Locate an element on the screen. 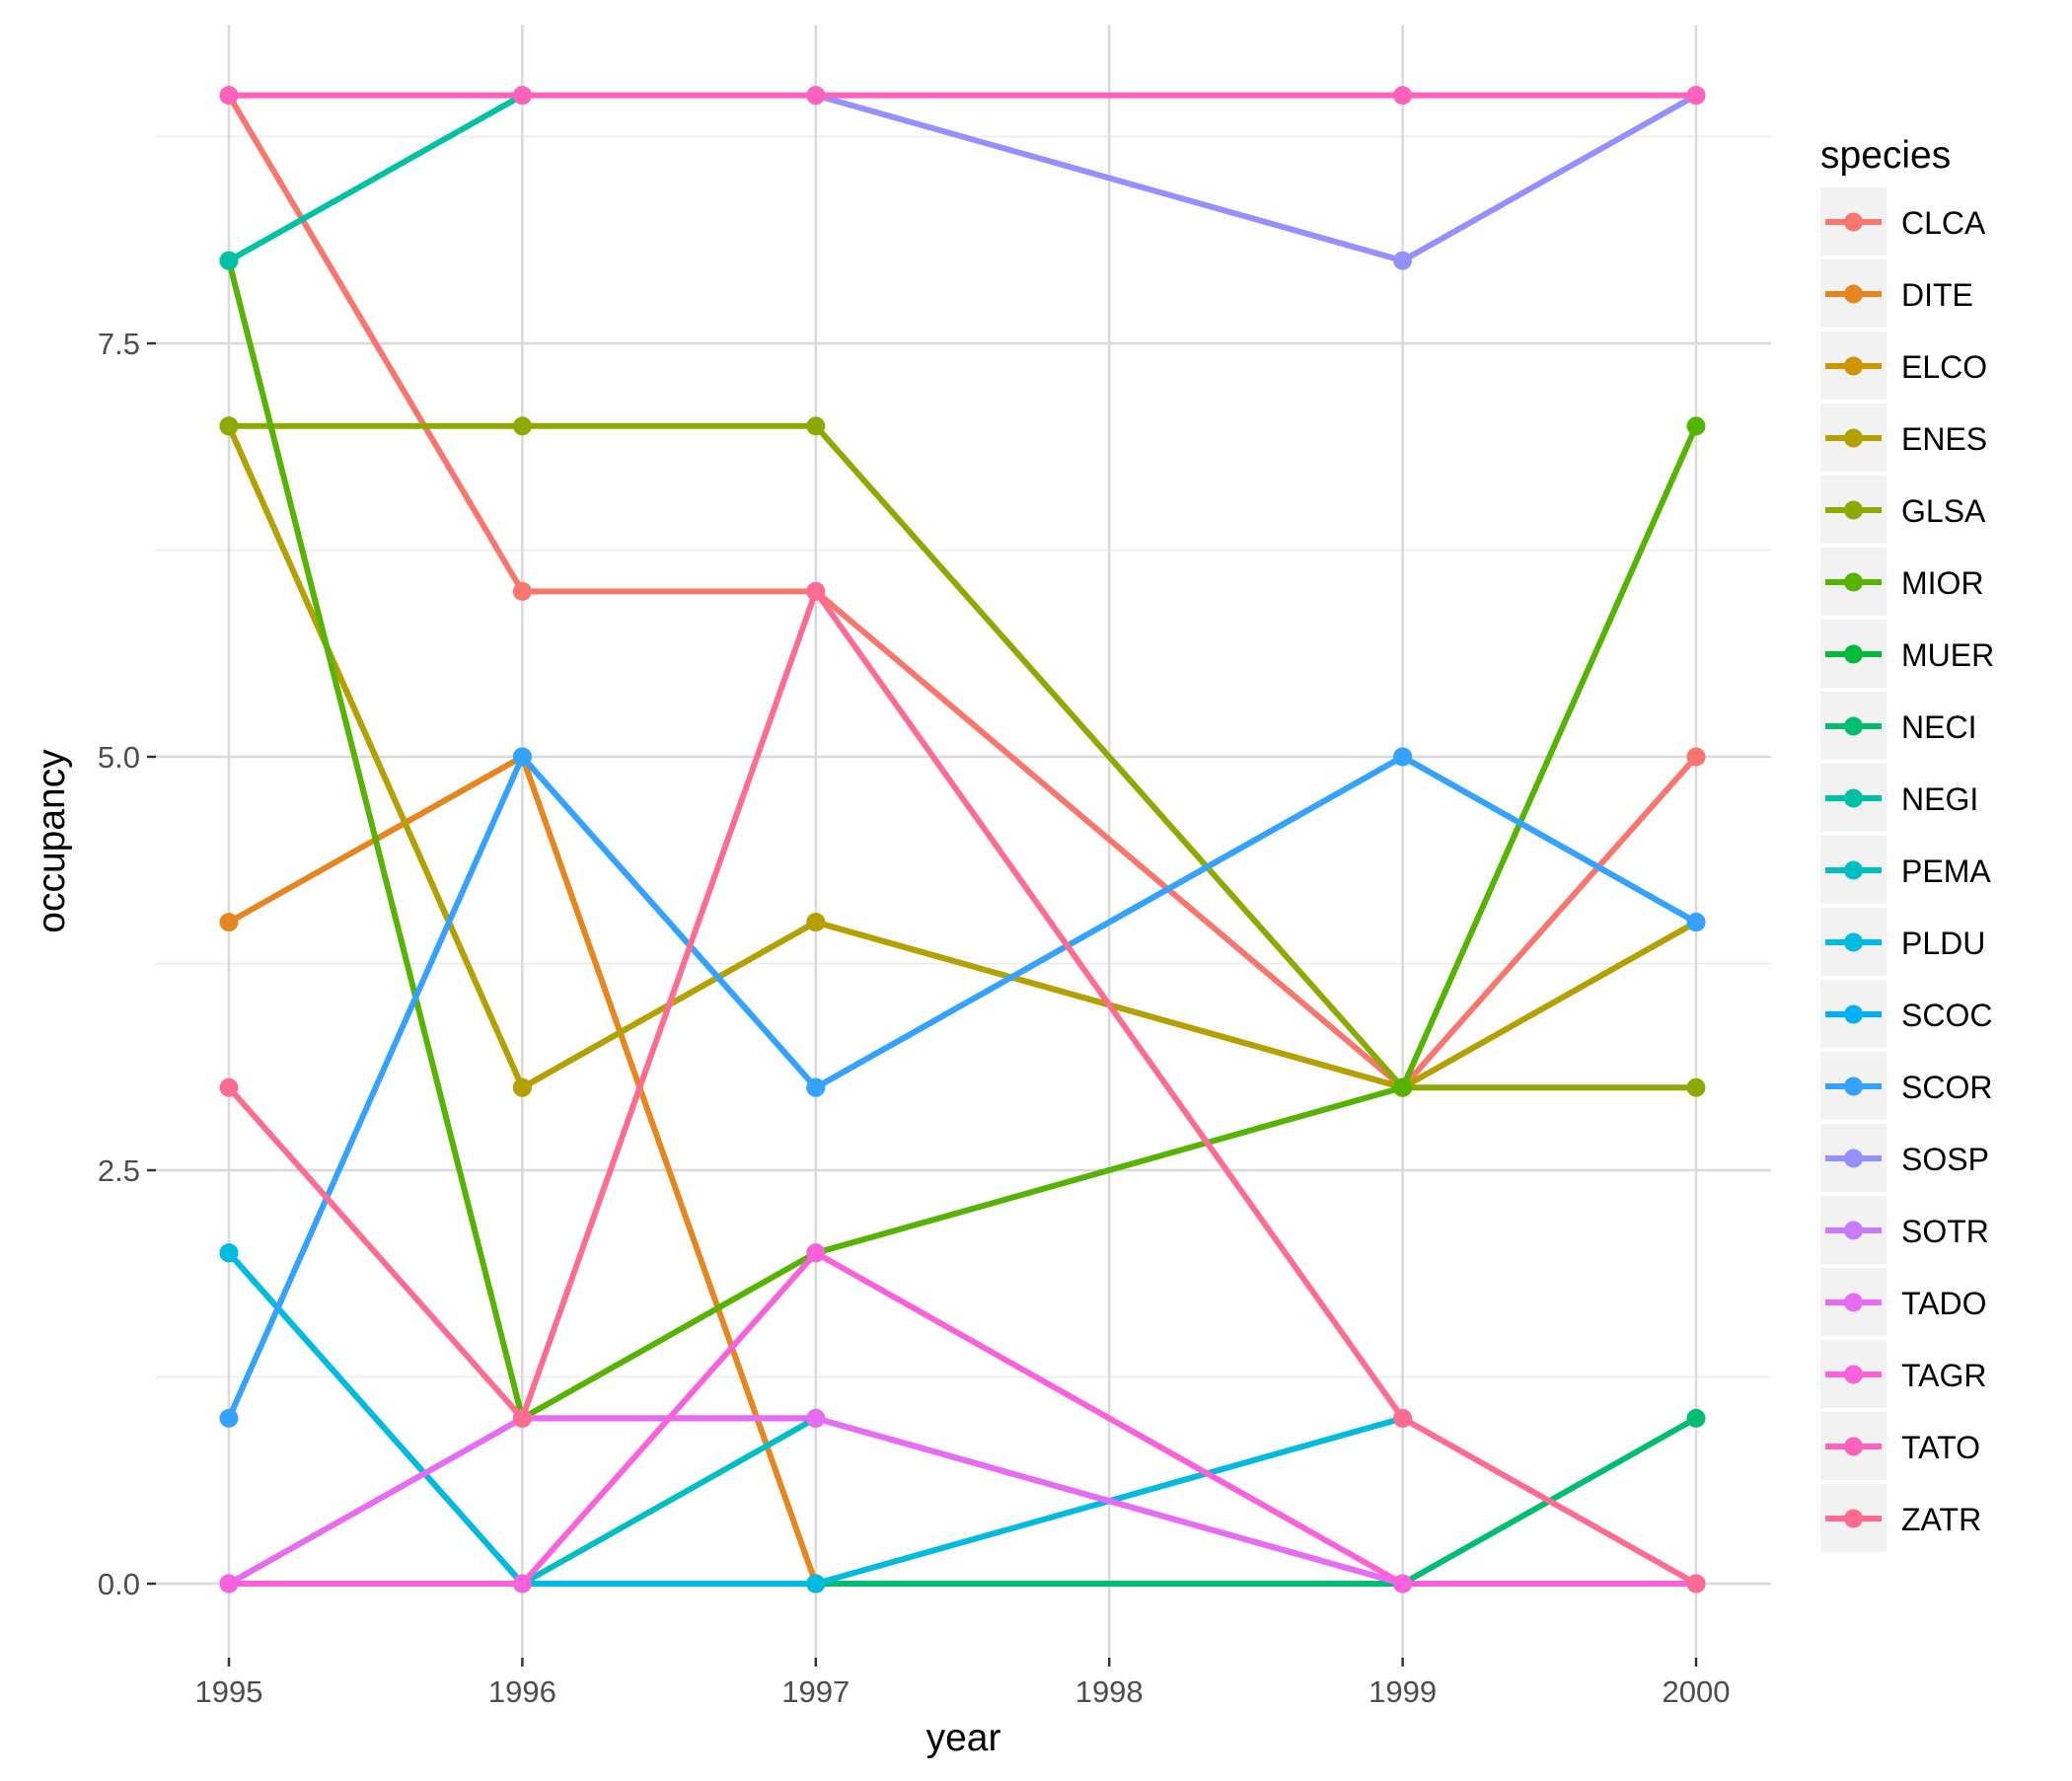  legend-label: SOSP is located at coordinates (1945, 1159).